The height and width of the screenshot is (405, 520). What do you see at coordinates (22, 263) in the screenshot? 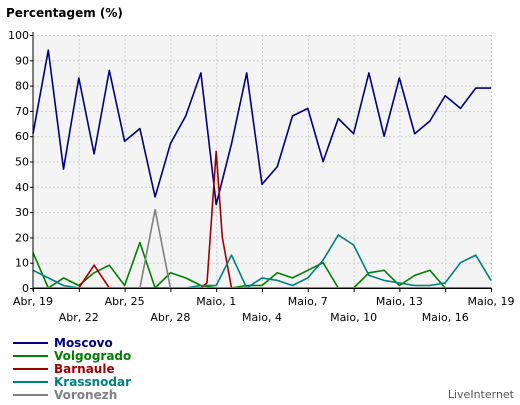
I see `y-tick-label: 10` at bounding box center [22, 263].